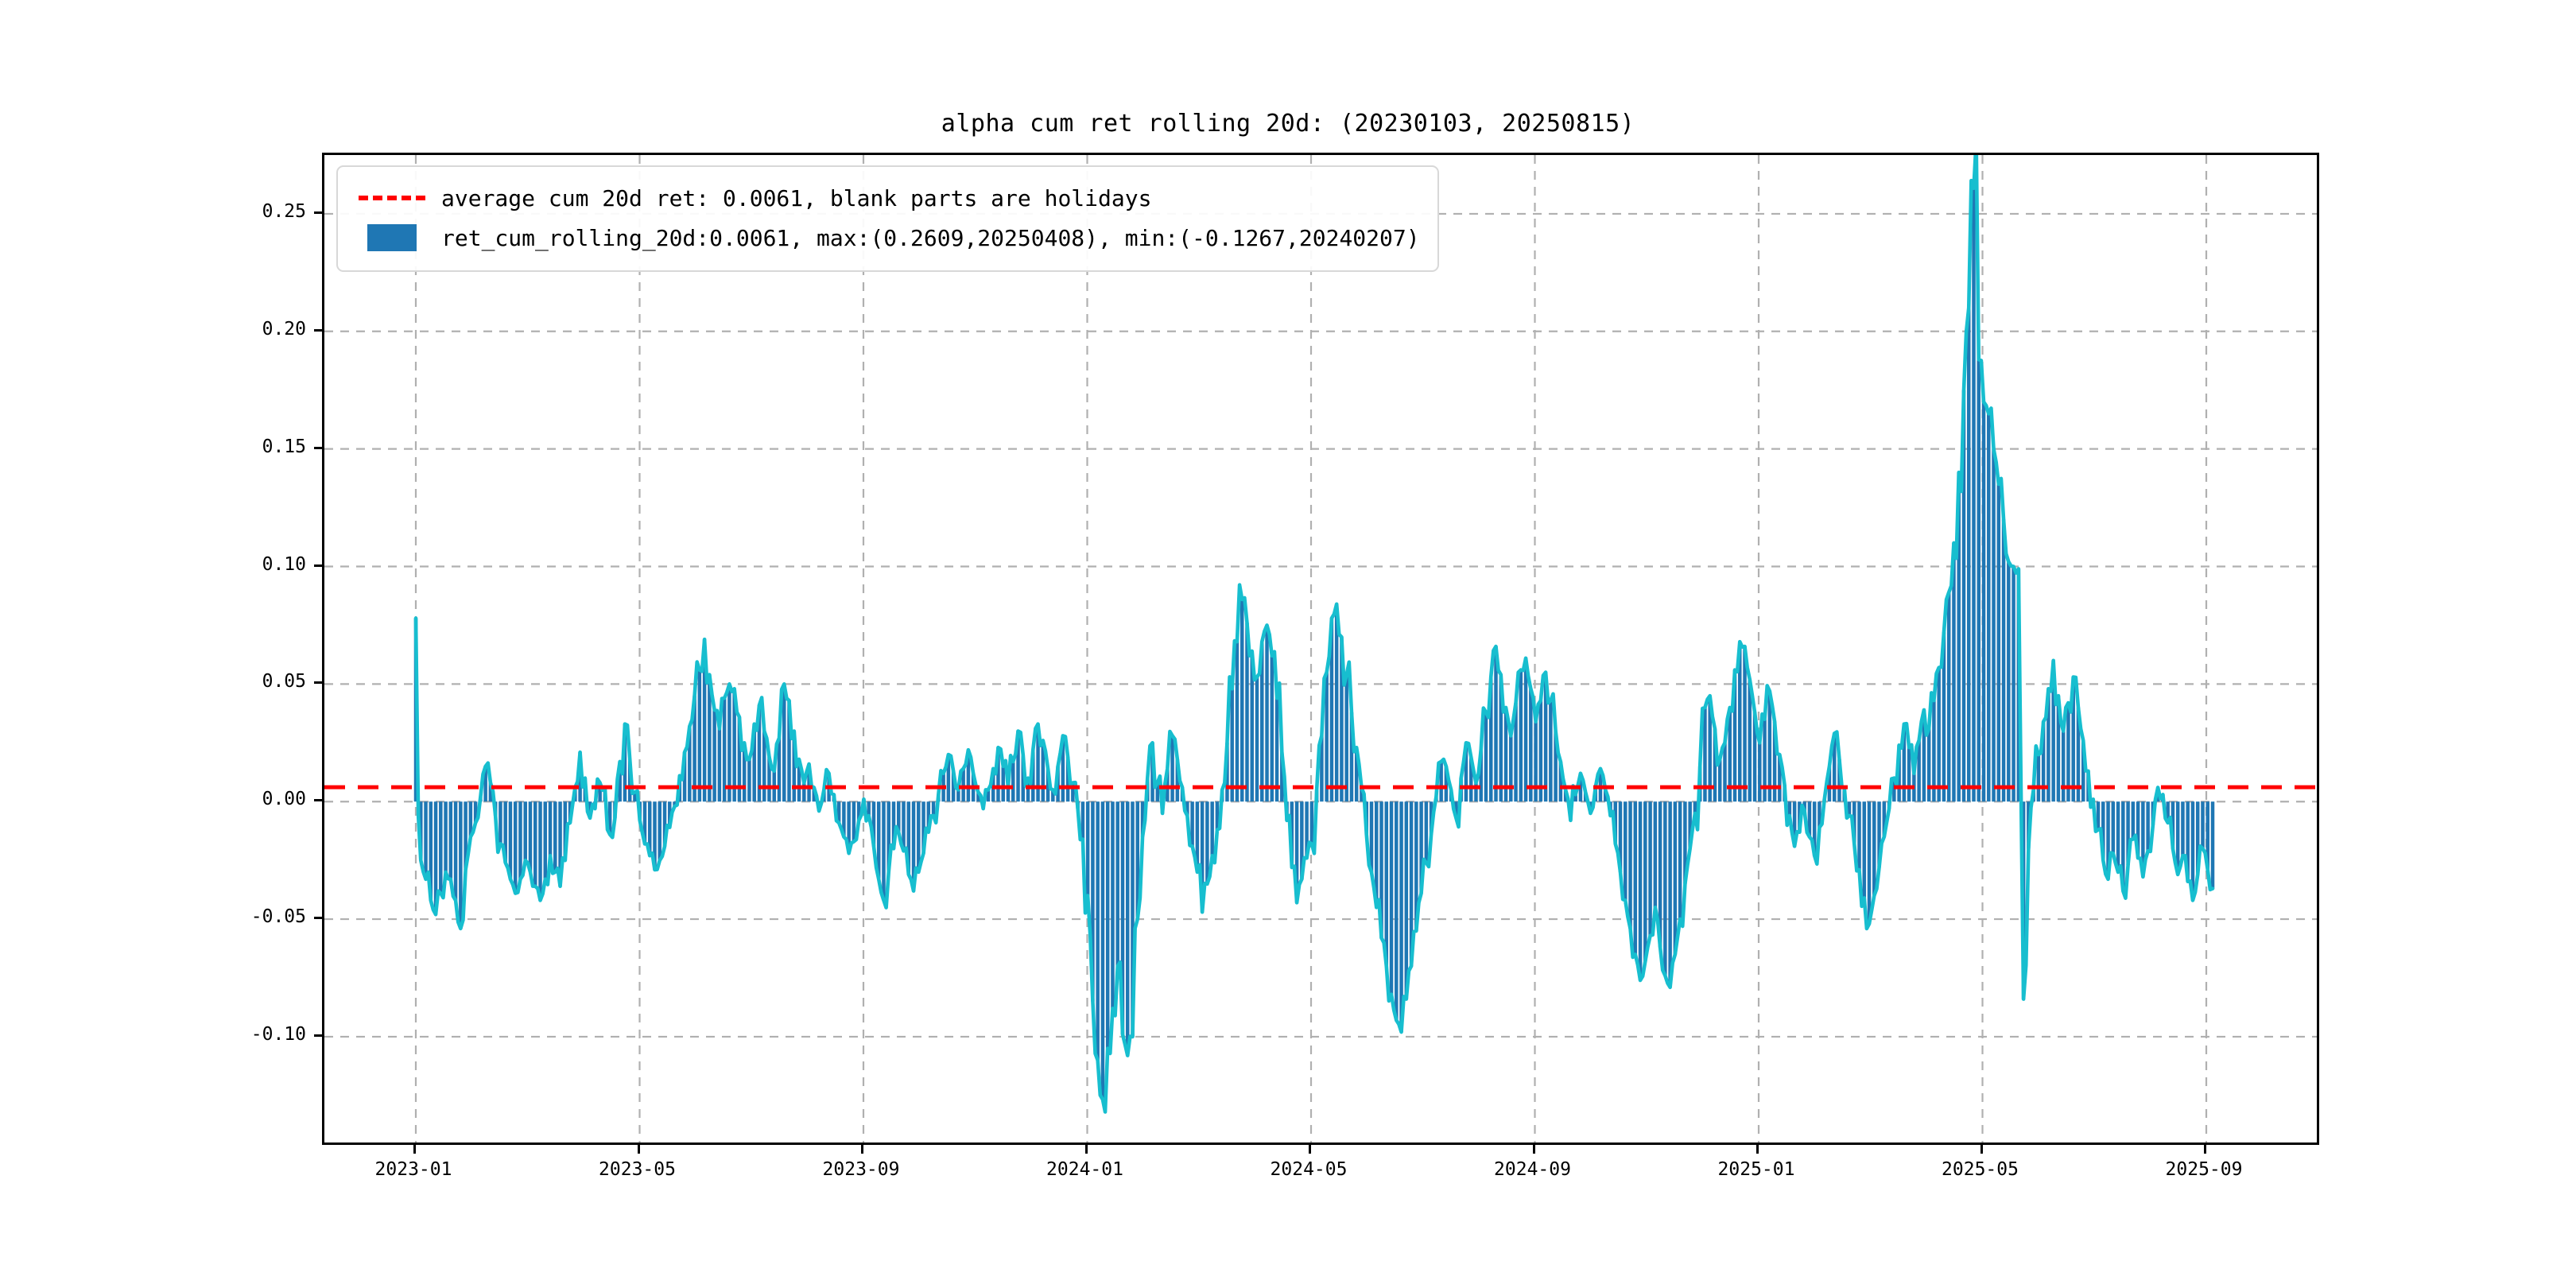  I want to click on x-axis-tick-label: 2023-01, so click(413, 1169).